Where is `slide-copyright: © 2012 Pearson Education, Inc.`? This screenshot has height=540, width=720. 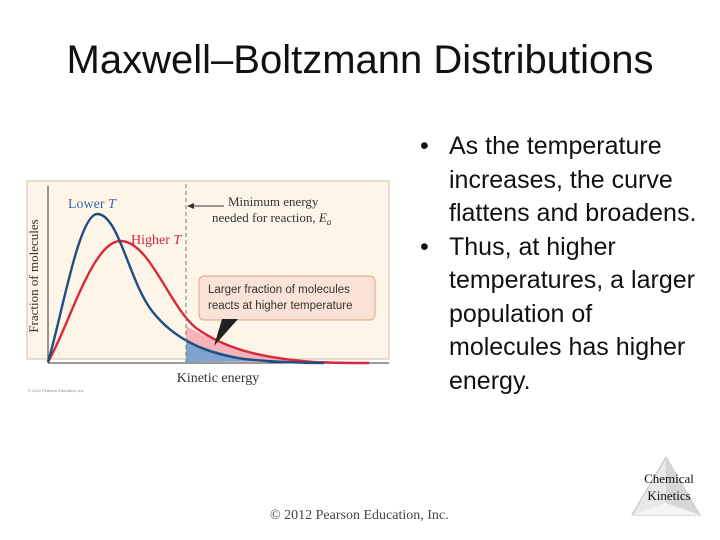
slide-copyright: © 2012 Pearson Education, Inc. is located at coordinates (359, 515).